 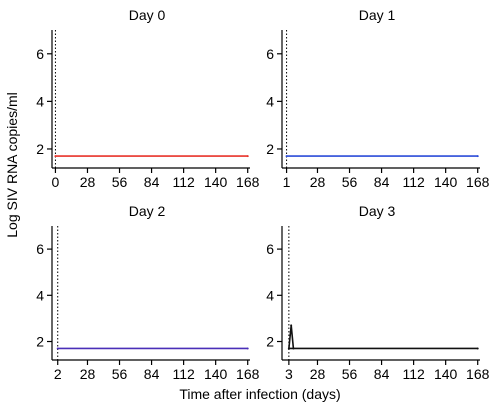 What do you see at coordinates (147, 211) in the screenshot?
I see `panel-title: Day 2` at bounding box center [147, 211].